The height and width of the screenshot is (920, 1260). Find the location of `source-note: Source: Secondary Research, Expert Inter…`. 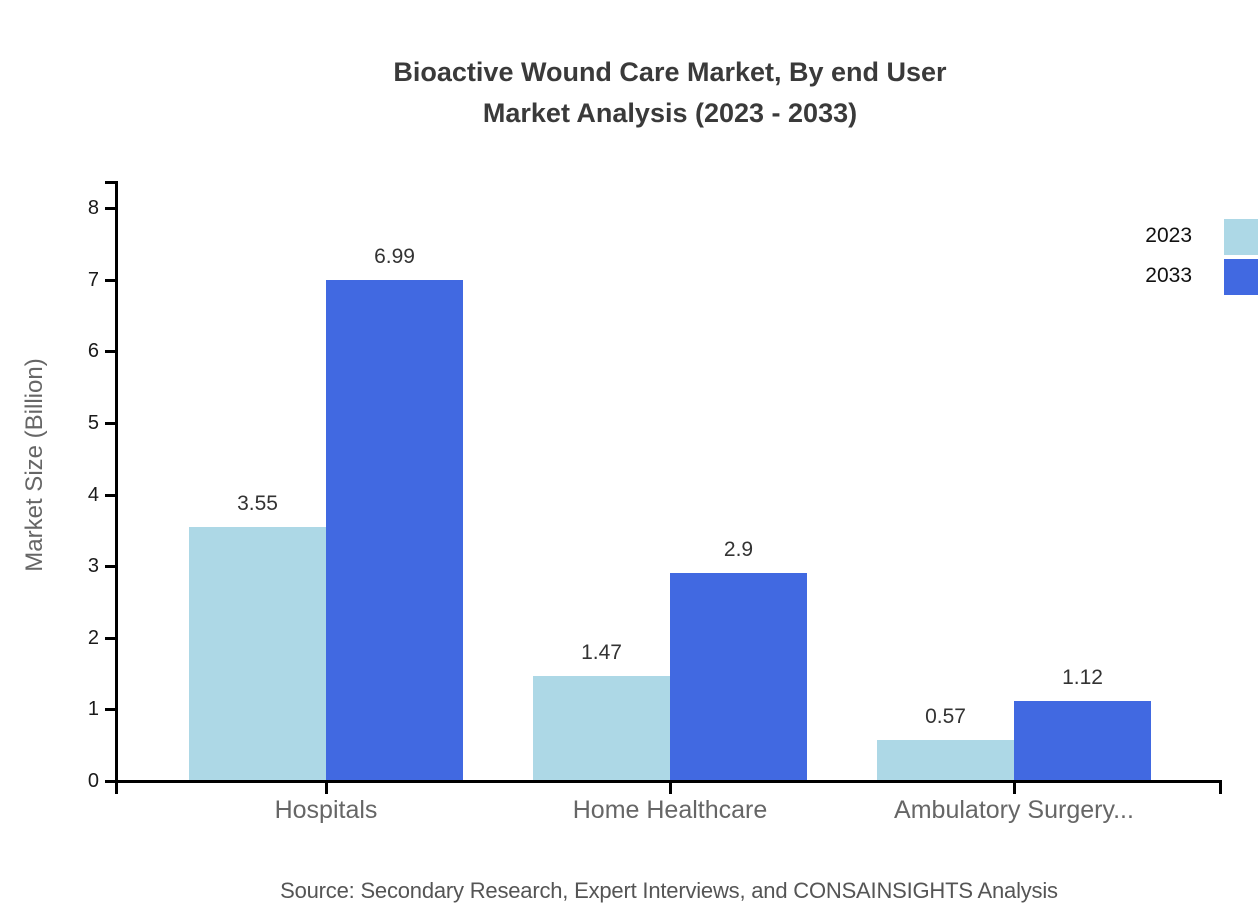

source-note: Source: Secondary Research, Expert Inter… is located at coordinates (669, 890).